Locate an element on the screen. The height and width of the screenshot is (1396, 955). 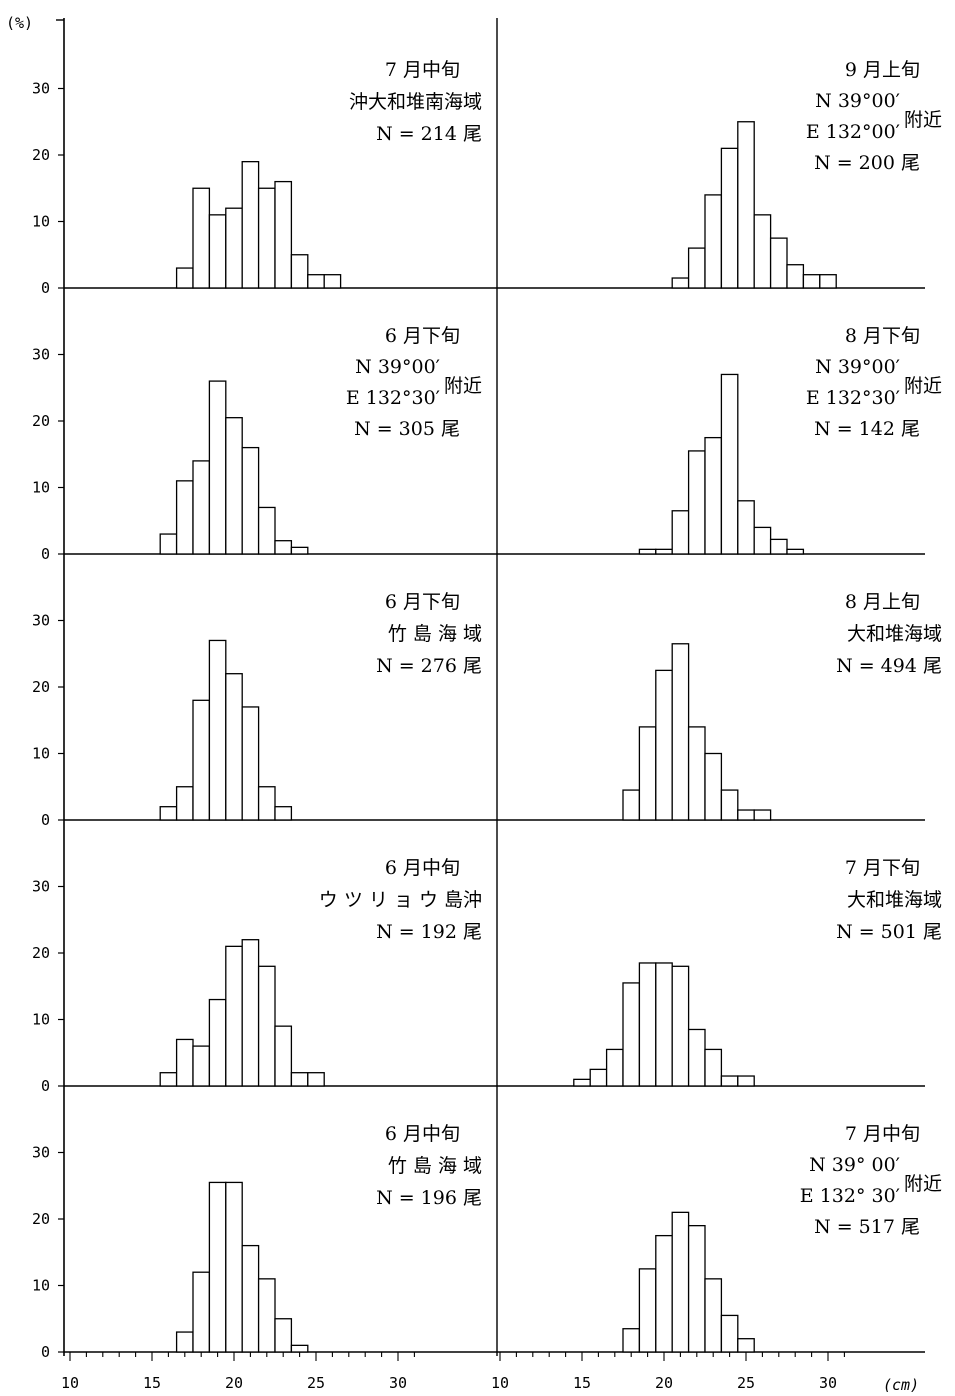
panel-label-date: 6 月下旬 is located at coordinates (422, 336).